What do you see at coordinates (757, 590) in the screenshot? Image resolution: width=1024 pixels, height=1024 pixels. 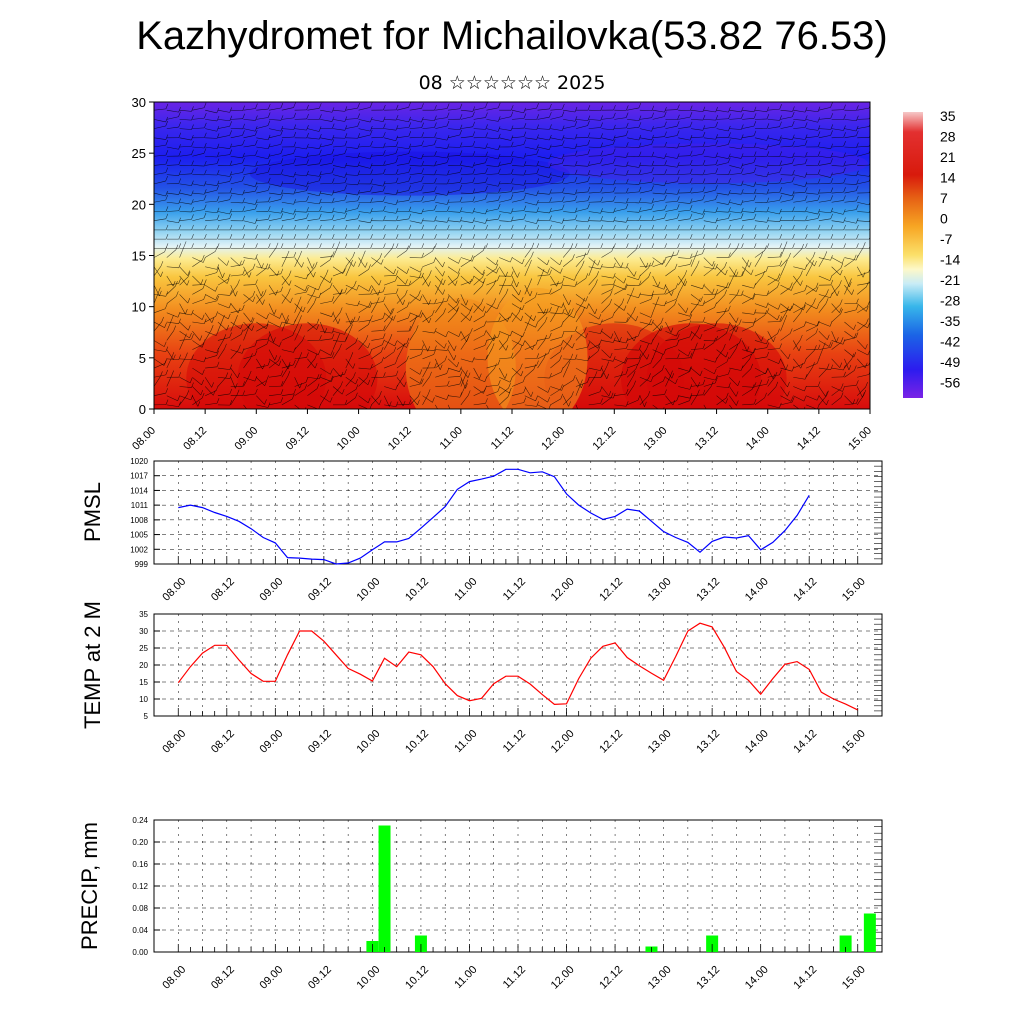 I see `x-tick-label: 14.00` at bounding box center [757, 590].